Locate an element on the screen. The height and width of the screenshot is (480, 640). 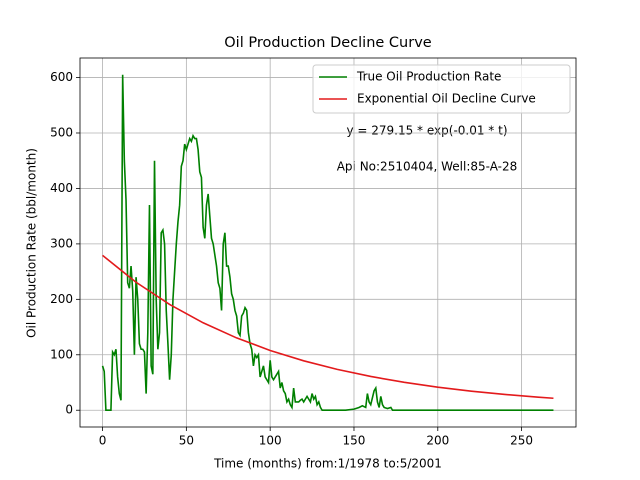
y-tick-label: 500 is located at coordinates (61, 132).